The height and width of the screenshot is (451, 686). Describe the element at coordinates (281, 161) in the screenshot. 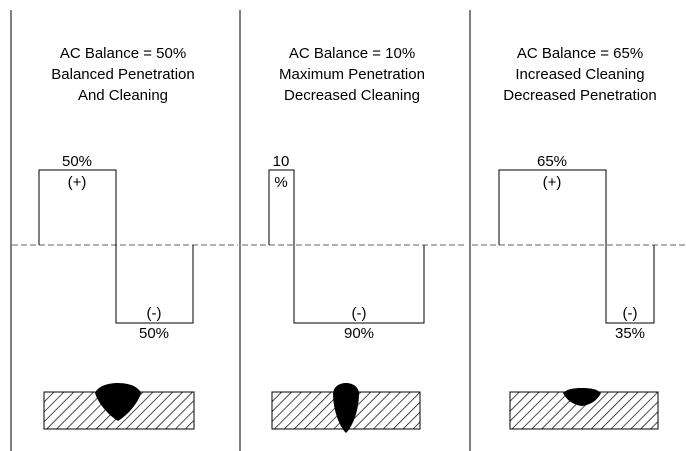

I see `positive-percent-label: 10` at that location.